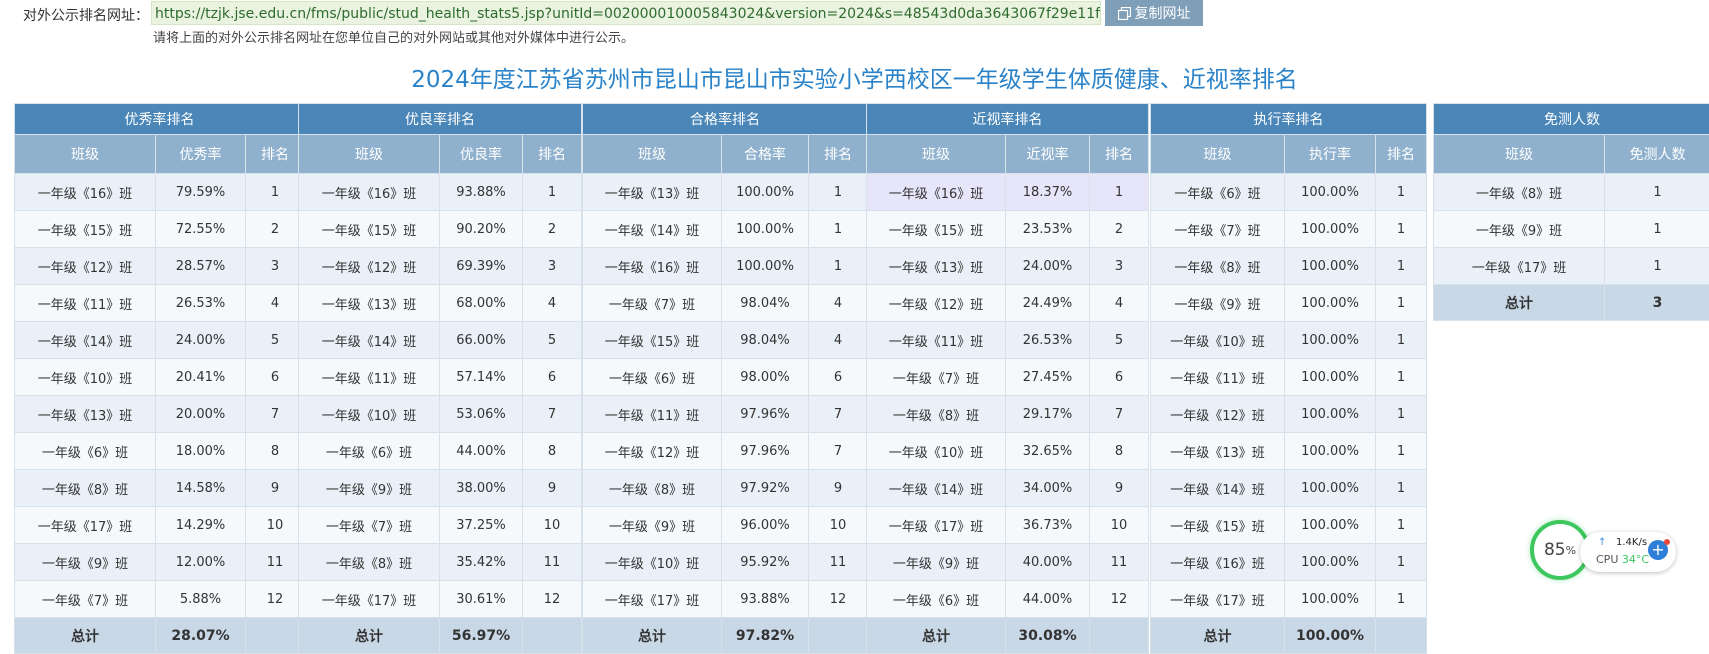 The image size is (1709, 654). Describe the element at coordinates (275, 377) in the screenshot. I see `table-cell: 6` at that location.